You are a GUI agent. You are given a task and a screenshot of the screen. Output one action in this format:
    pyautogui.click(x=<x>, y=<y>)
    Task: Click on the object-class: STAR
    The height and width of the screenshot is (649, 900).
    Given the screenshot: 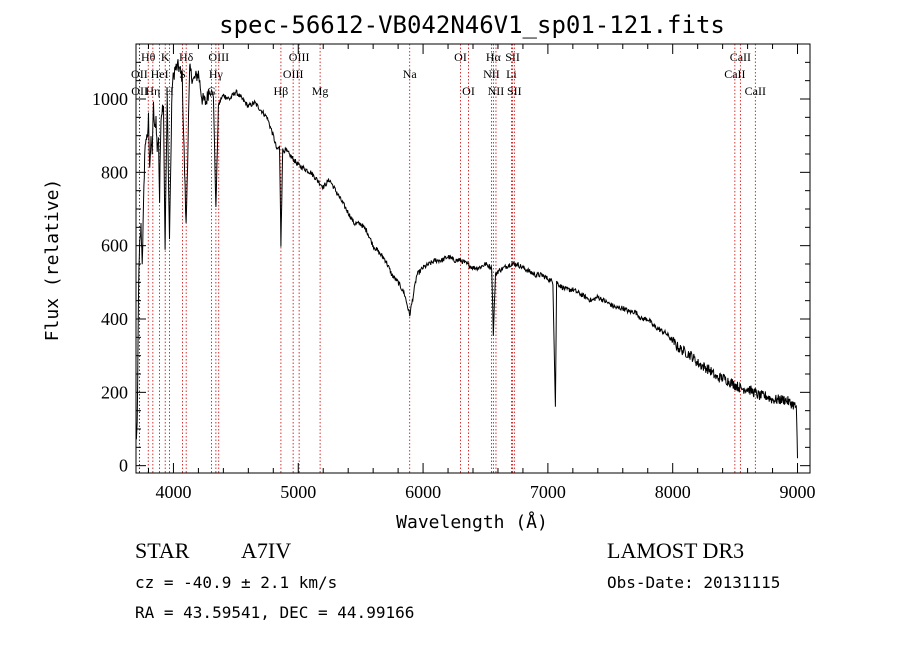 What is the action you would take?
    pyautogui.click(x=162, y=550)
    